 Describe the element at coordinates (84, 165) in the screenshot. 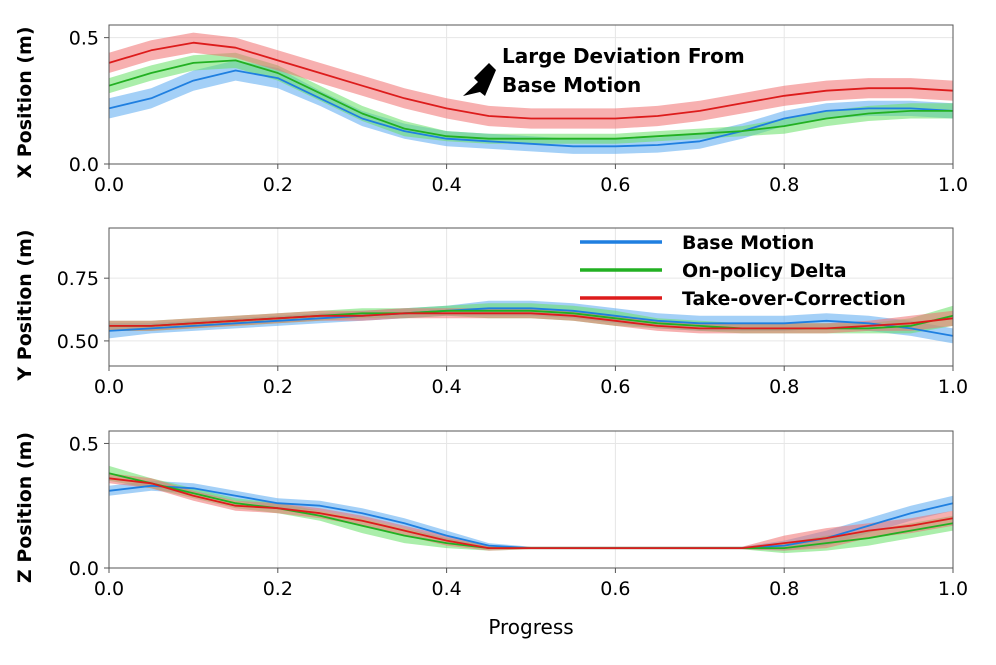

I see `x-ytick-label: 0.0` at that location.